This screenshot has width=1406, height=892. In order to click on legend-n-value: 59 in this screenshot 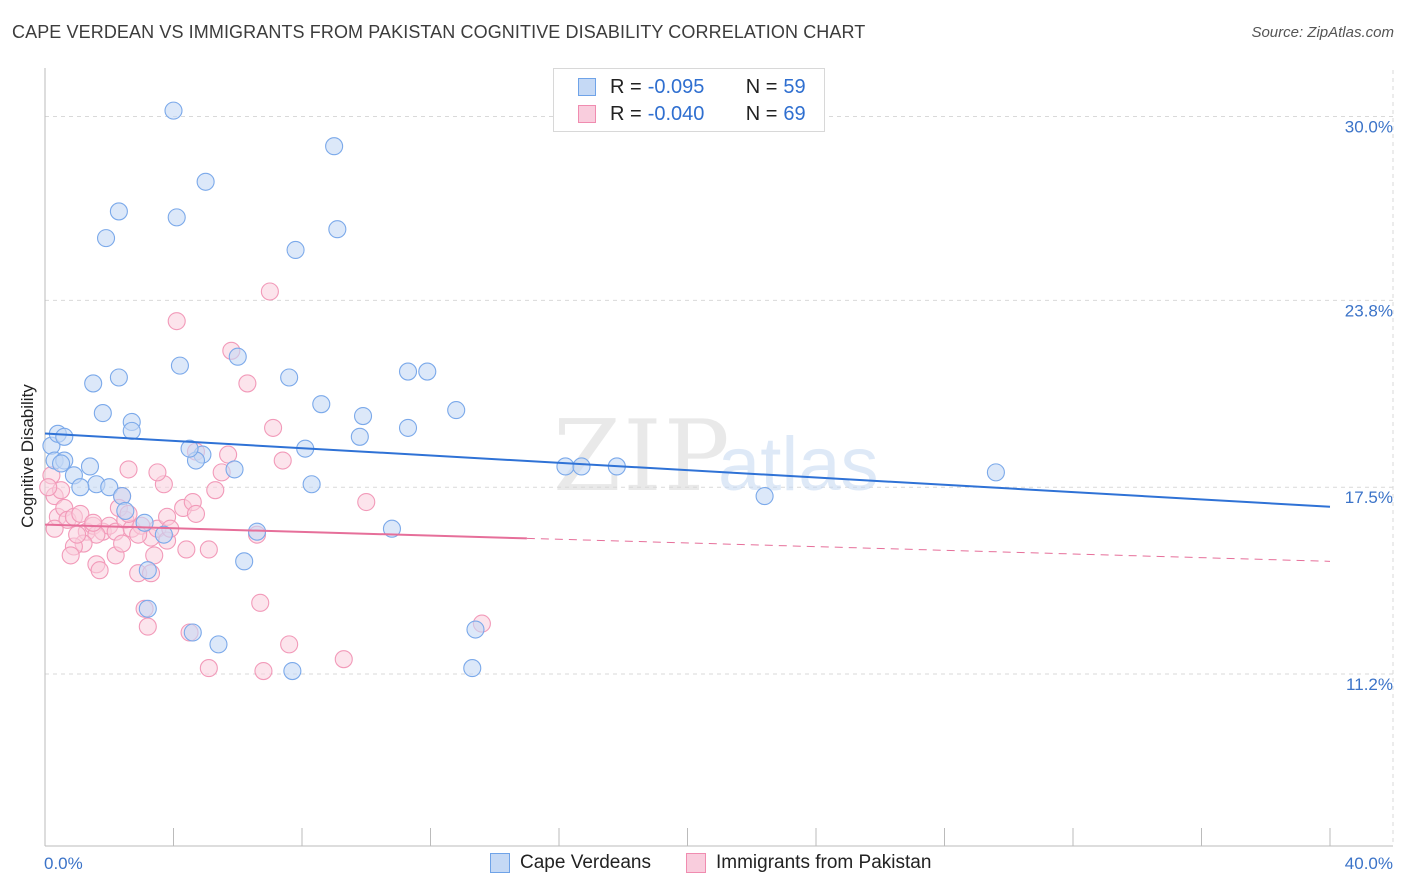, I will do `click(794, 86)`.